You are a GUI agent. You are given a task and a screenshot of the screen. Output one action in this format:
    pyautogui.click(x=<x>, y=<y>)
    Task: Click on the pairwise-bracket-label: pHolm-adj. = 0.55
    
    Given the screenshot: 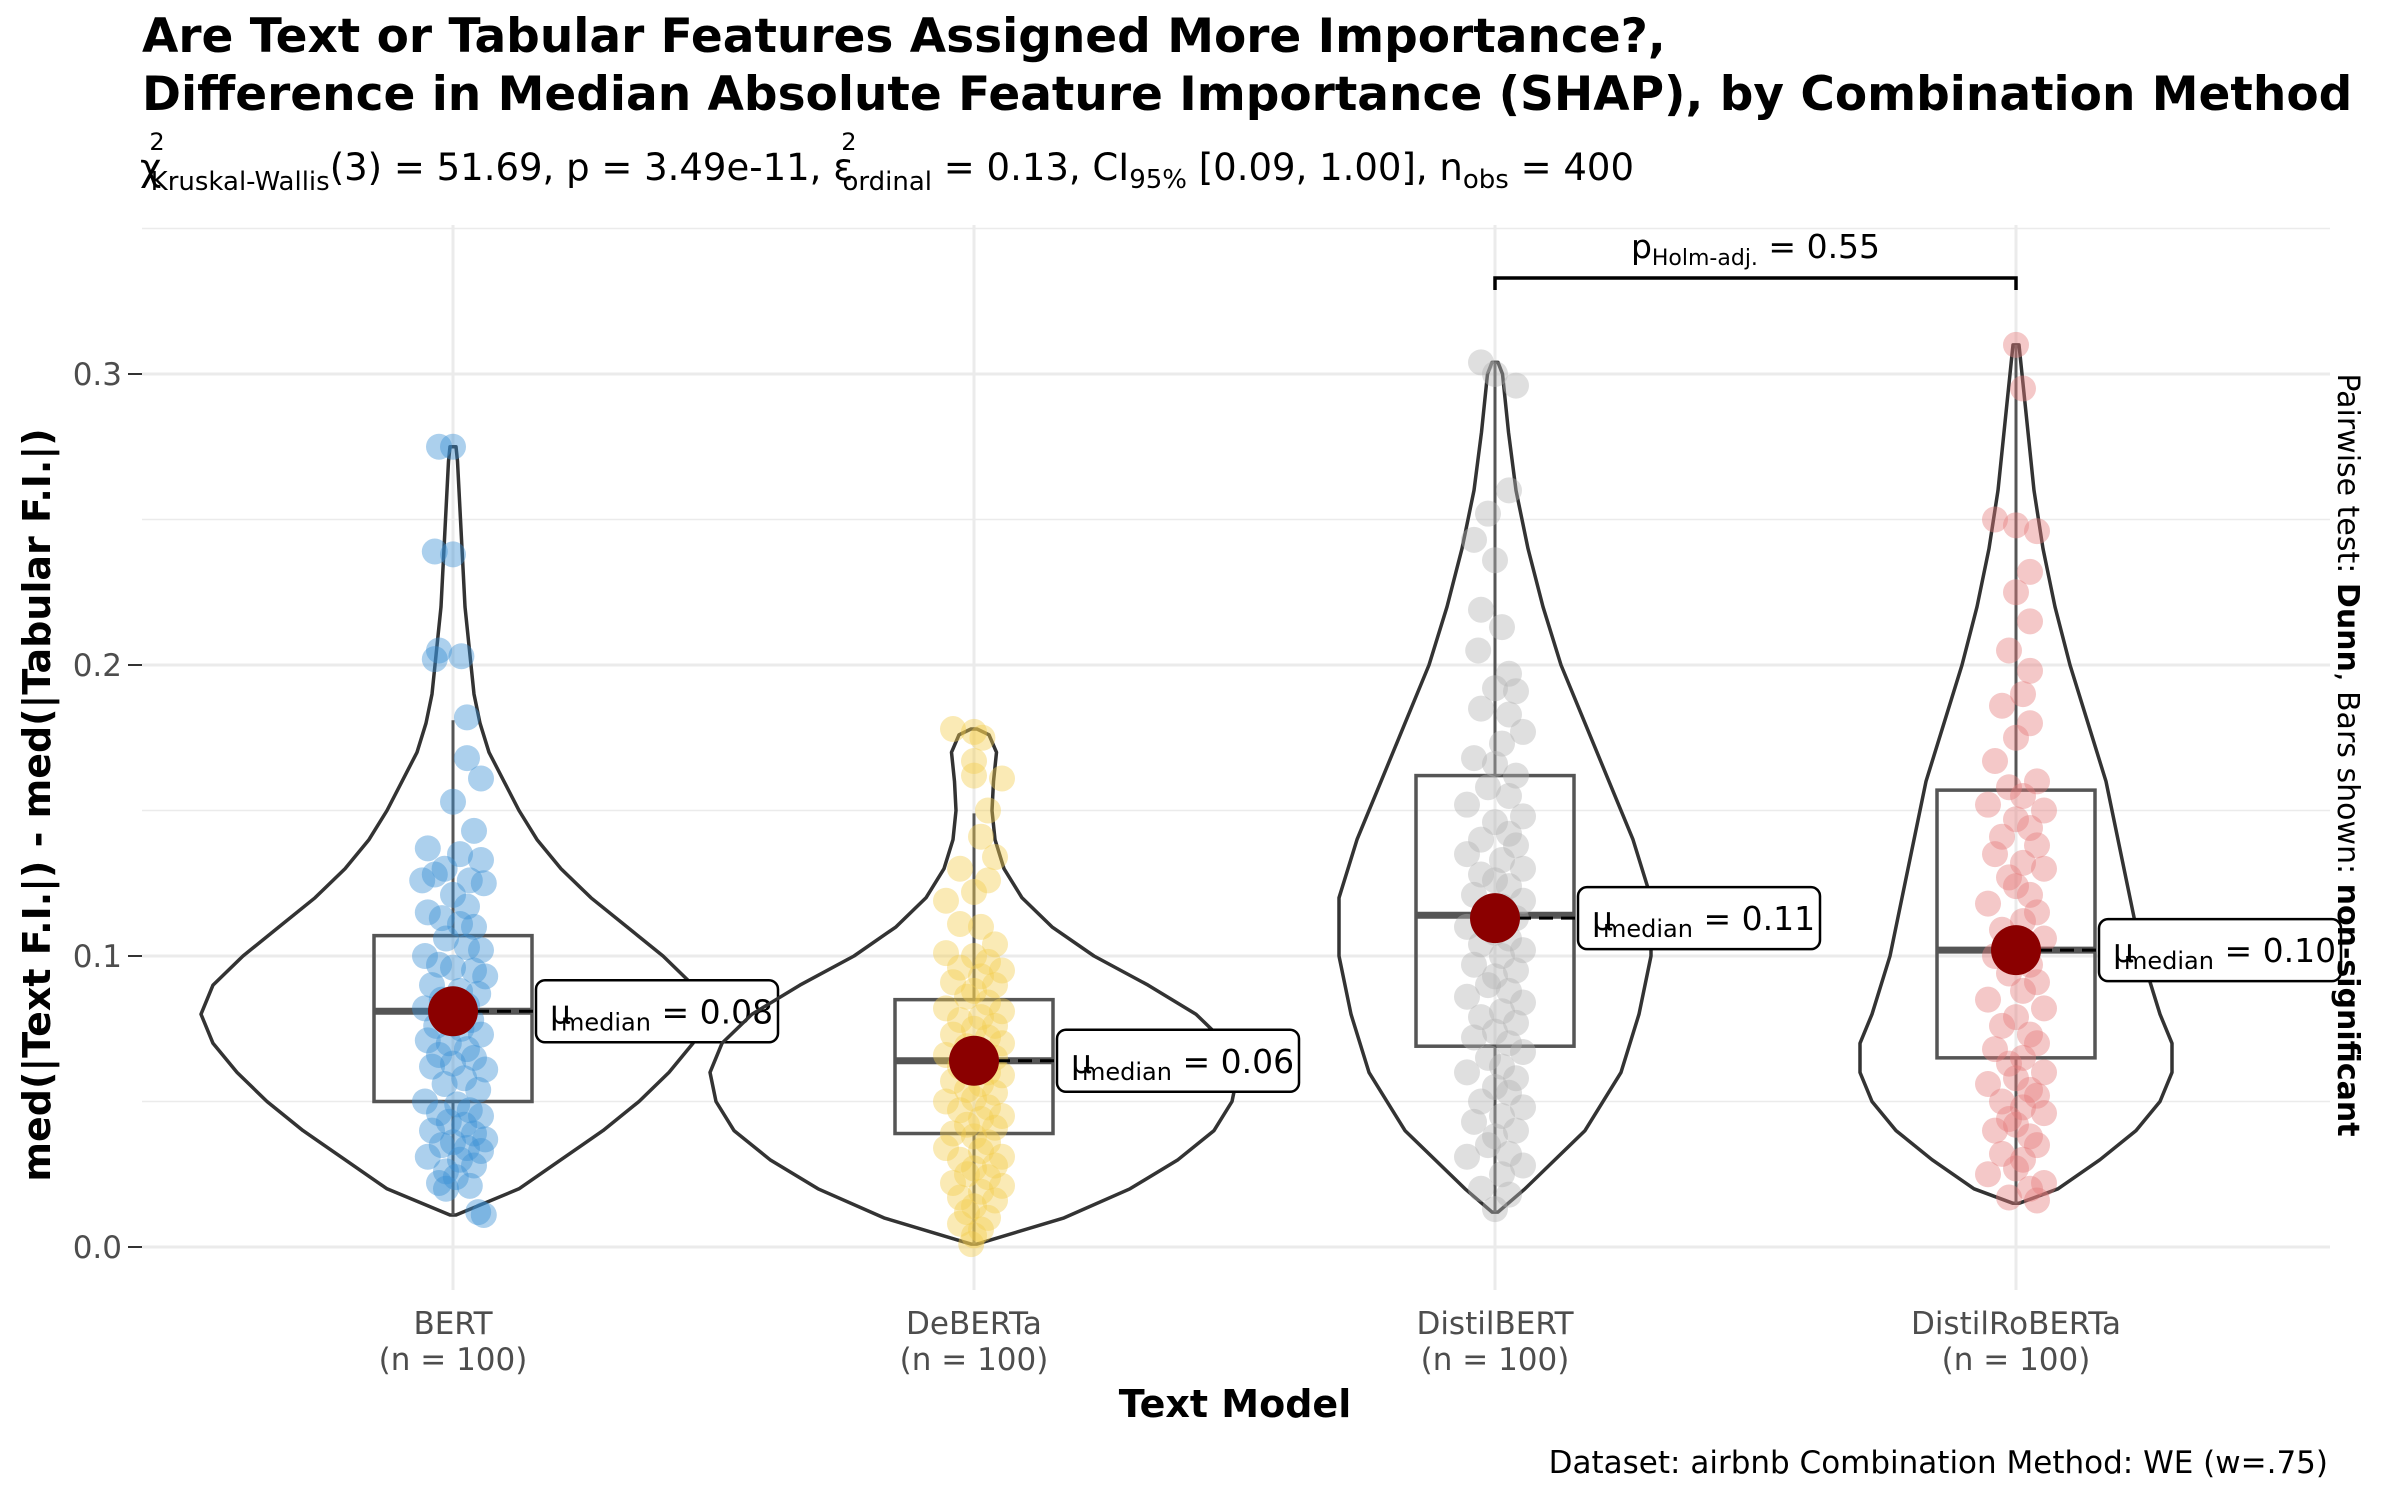 What is the action you would take?
    pyautogui.click(x=1755, y=249)
    